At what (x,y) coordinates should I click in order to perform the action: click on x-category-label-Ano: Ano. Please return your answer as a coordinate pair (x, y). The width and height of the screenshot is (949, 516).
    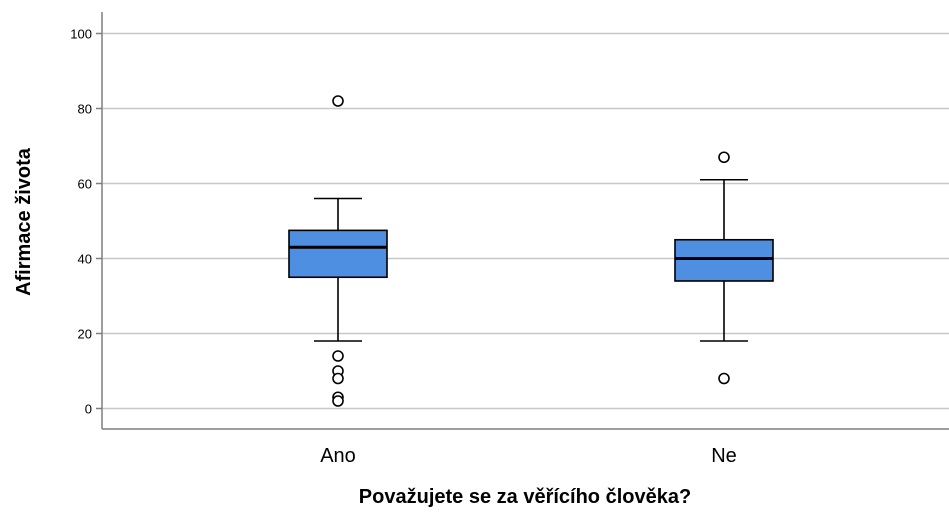
    Looking at the image, I should click on (338, 456).